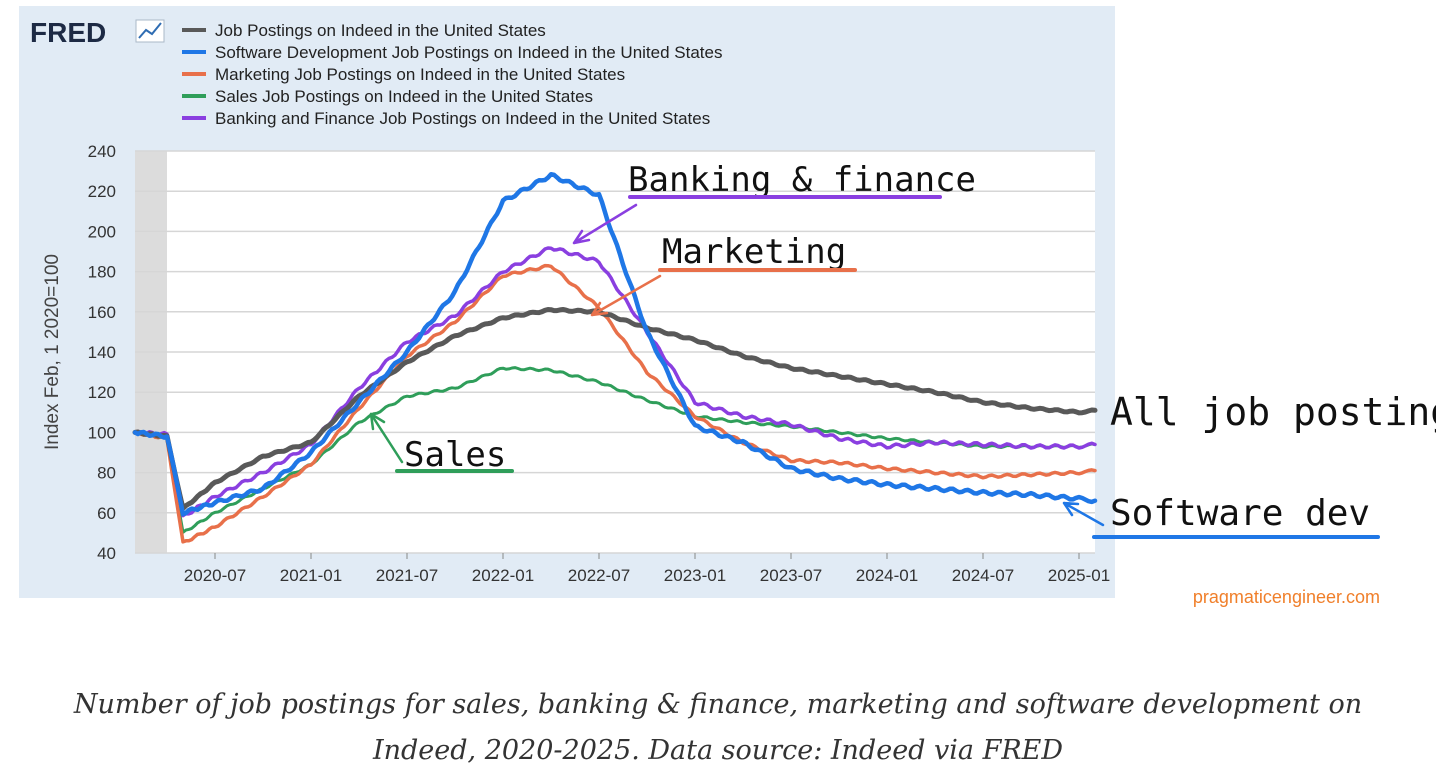 The image size is (1436, 780). I want to click on x-tick-label: 2022-07, so click(599, 575).